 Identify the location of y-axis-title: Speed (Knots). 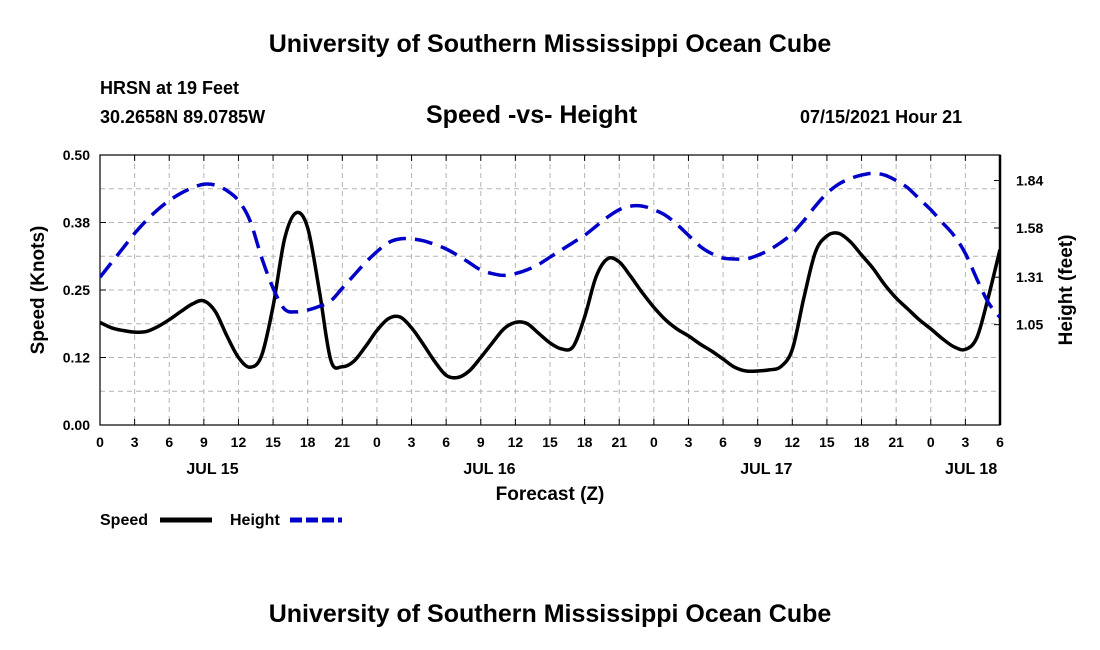
(38, 290).